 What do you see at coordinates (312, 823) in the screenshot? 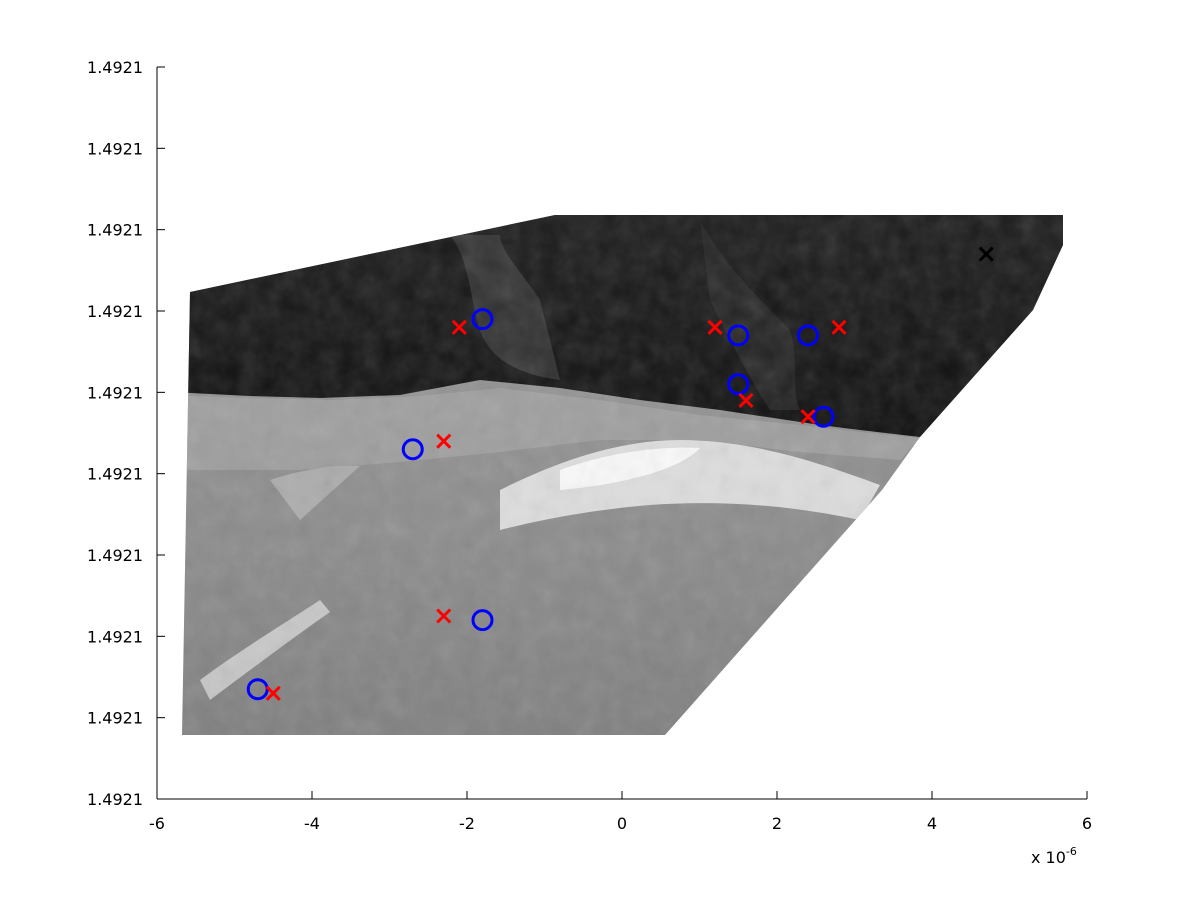
I see `x-tick-label: -4` at bounding box center [312, 823].